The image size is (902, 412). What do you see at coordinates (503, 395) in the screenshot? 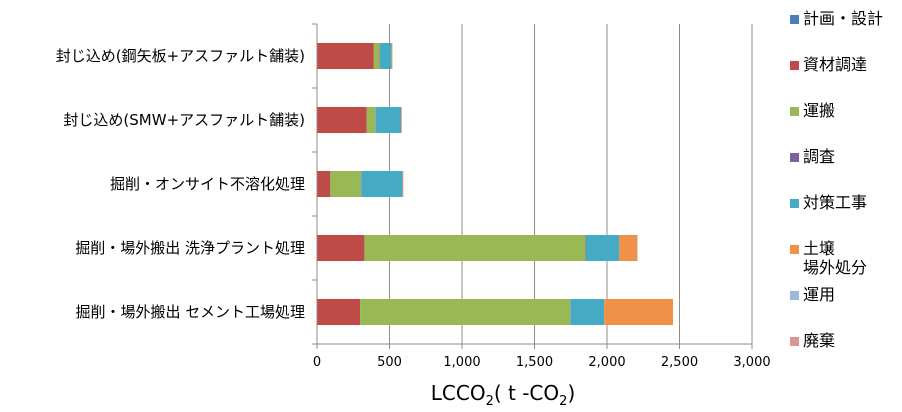
I see `x-axis-title: LCCO2( t -CO2)` at bounding box center [503, 395].